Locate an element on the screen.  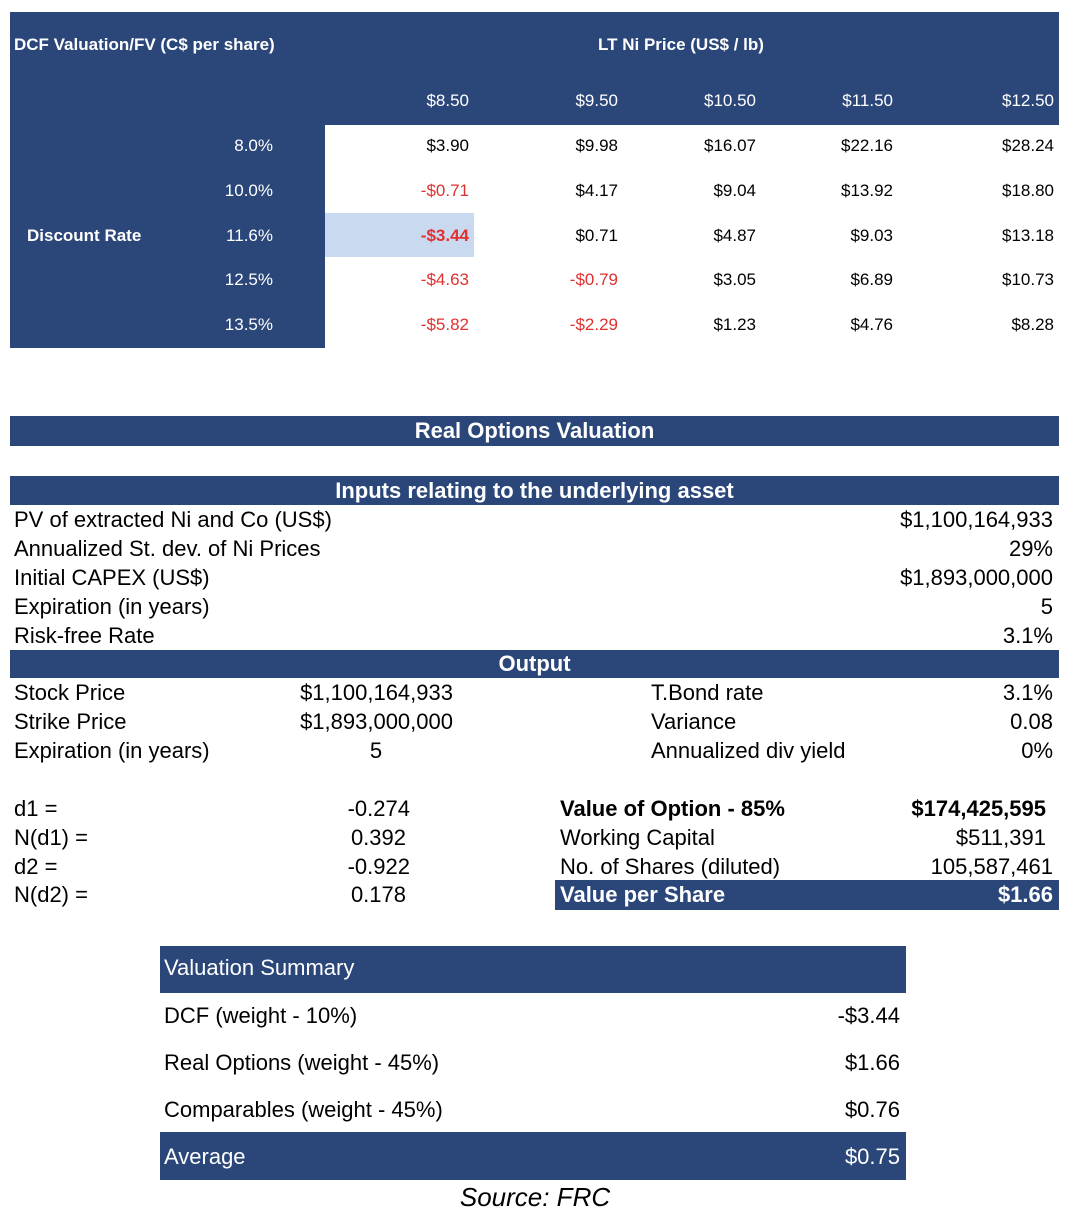
d-label: N(d1) = is located at coordinates (51, 837).